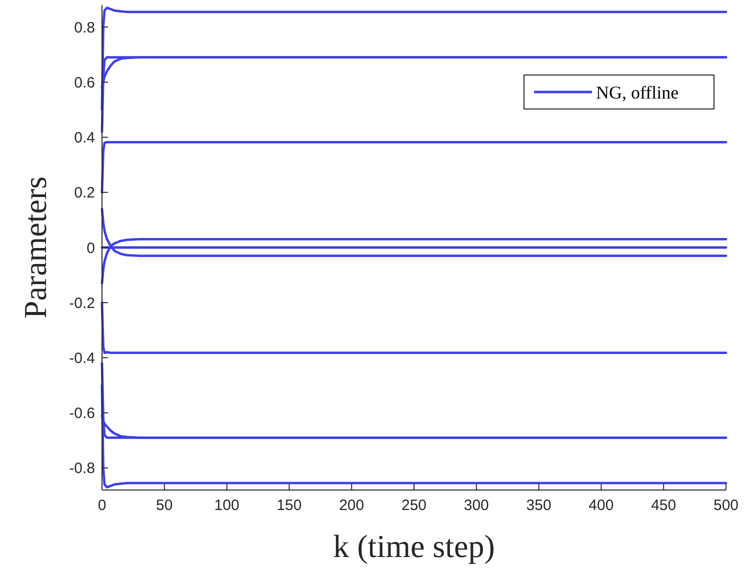 This screenshot has width=745, height=569. I want to click on y-tick-label: 0.6, so click(84, 83).